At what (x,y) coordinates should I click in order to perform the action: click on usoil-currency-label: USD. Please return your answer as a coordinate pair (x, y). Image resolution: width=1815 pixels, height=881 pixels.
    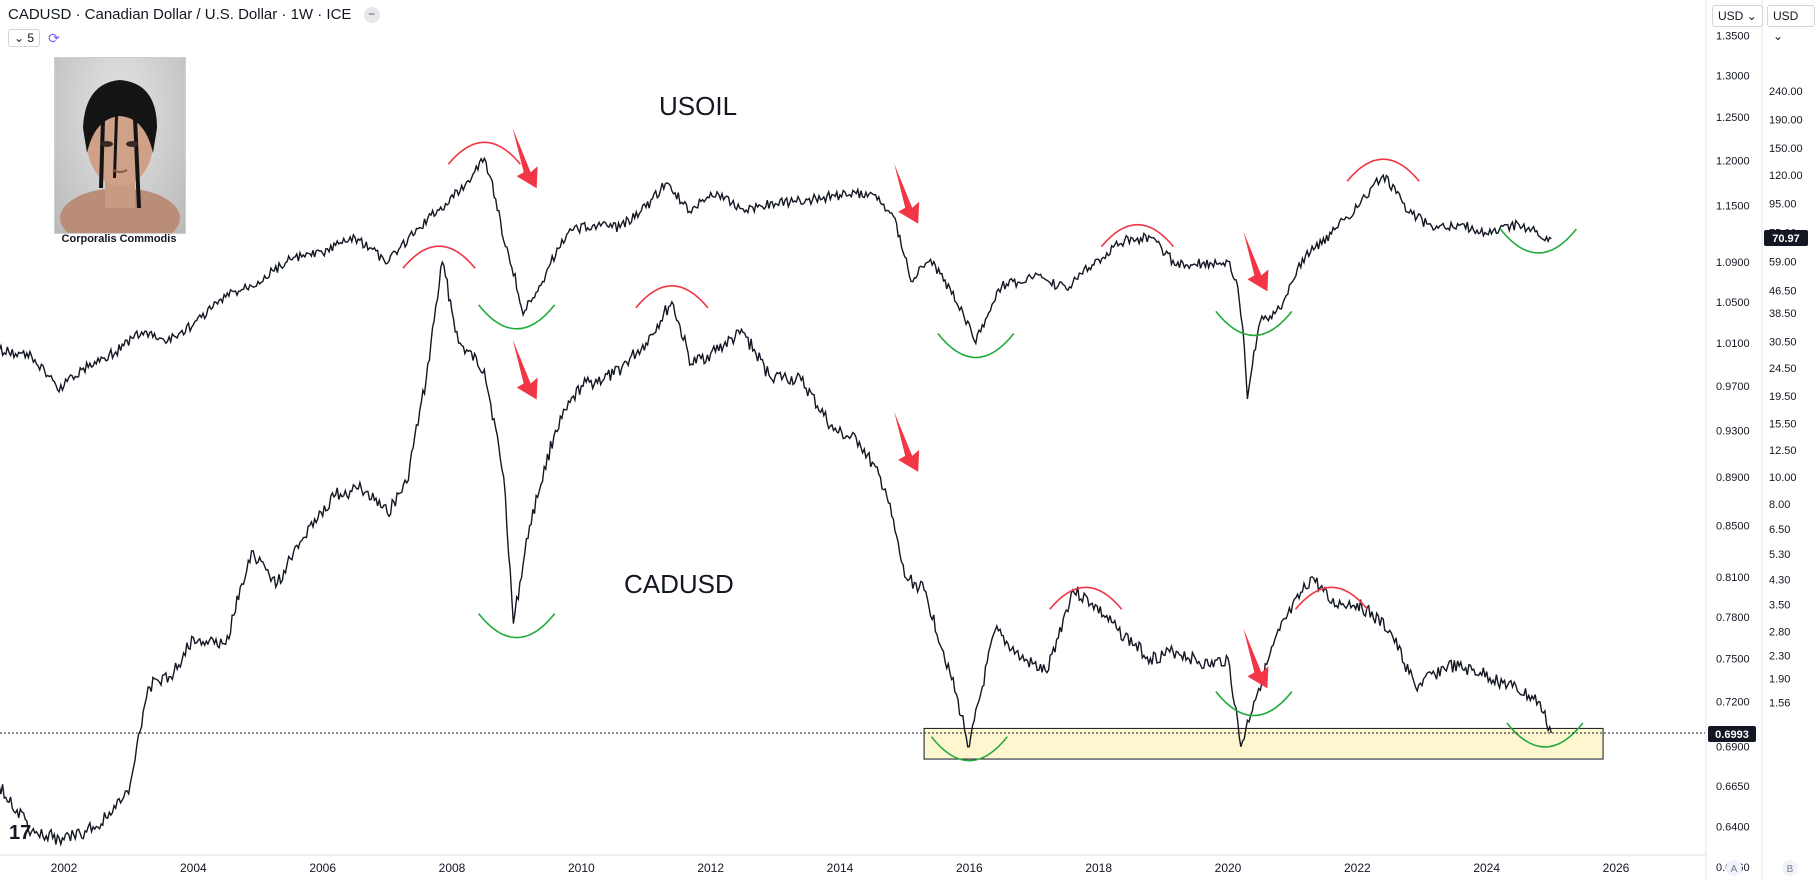
    Looking at the image, I should click on (1786, 16).